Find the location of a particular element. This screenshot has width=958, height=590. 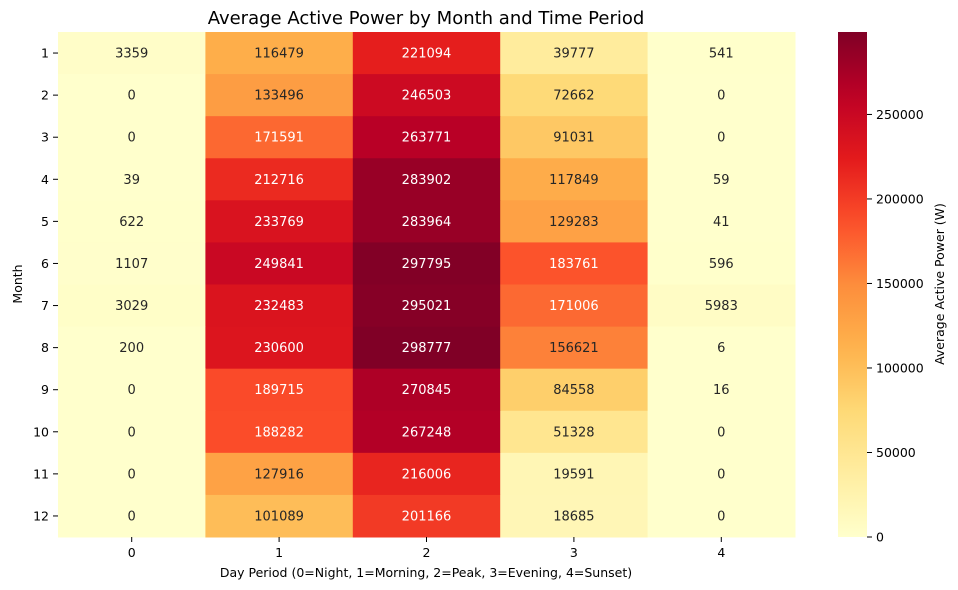

cell-value-label: 72662 is located at coordinates (573, 96).